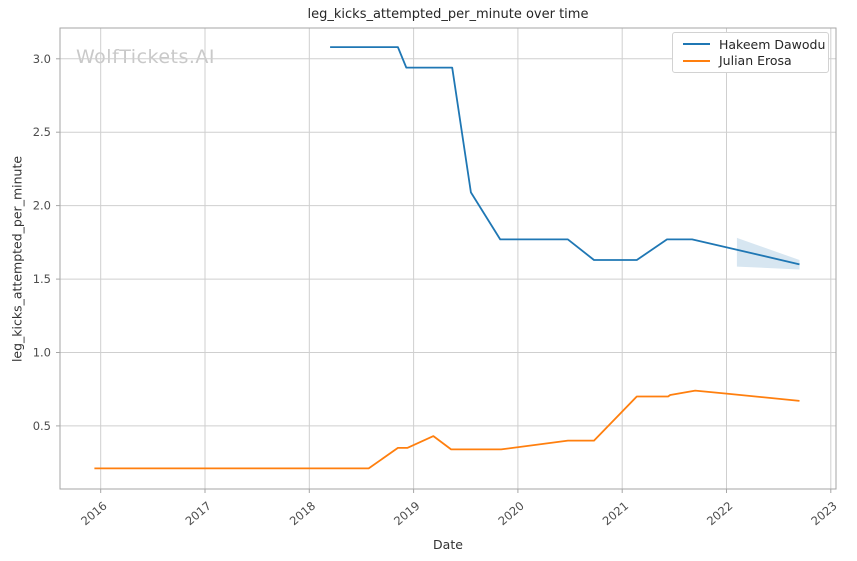 This screenshot has width=857, height=561. What do you see at coordinates (197, 514) in the screenshot?
I see `x-tick-label: 2017` at bounding box center [197, 514].